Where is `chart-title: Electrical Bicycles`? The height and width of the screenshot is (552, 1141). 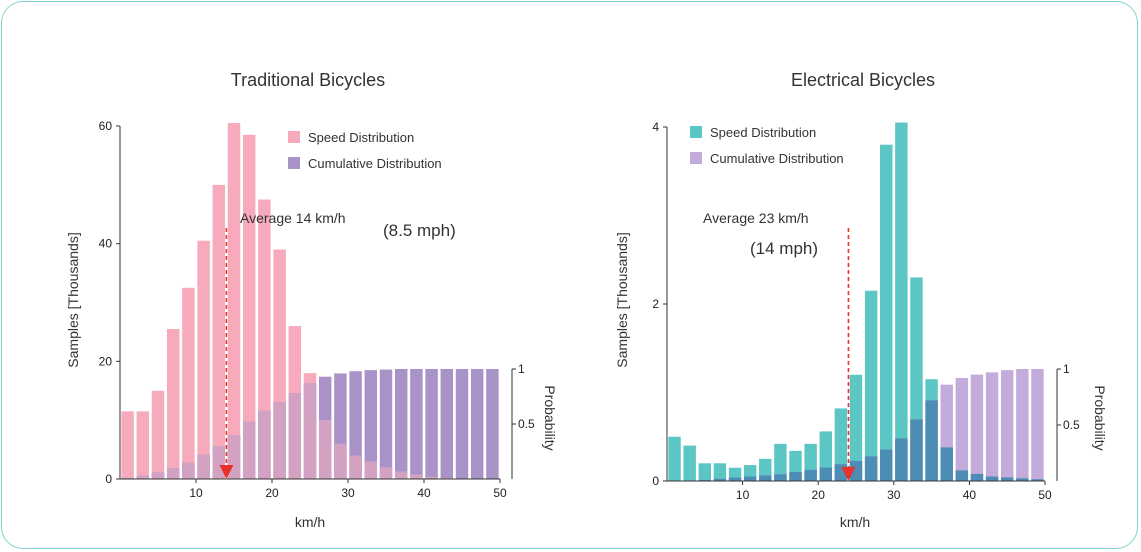
chart-title: Electrical Bicycles is located at coordinates (863, 80).